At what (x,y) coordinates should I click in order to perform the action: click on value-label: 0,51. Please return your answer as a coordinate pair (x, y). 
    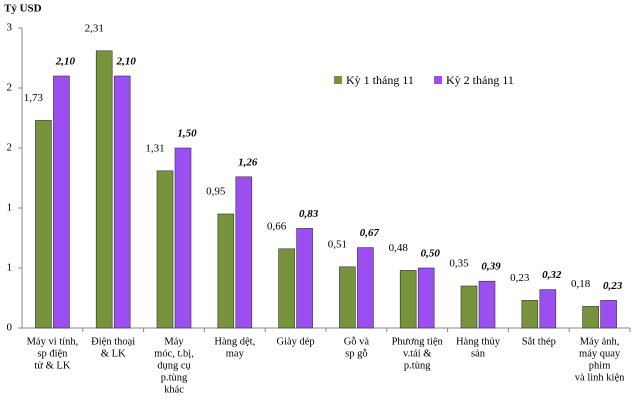
    Looking at the image, I should click on (337, 244).